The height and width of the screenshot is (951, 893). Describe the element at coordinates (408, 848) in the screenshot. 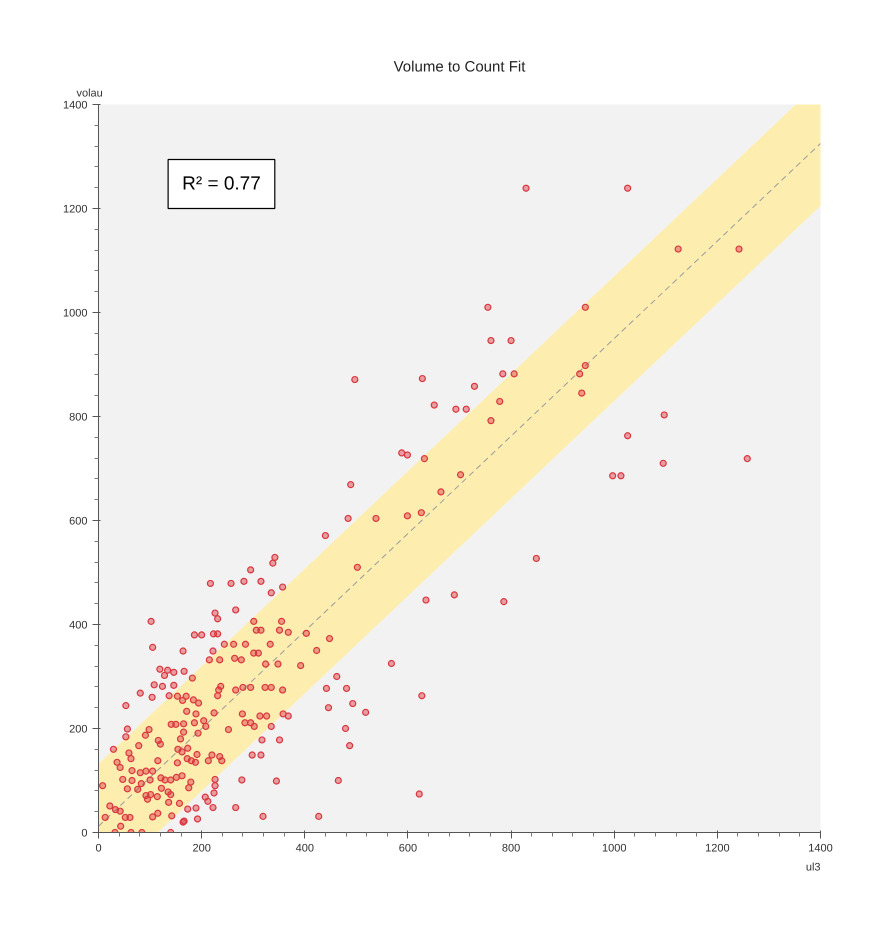

I see `x-tick-label: 600` at that location.